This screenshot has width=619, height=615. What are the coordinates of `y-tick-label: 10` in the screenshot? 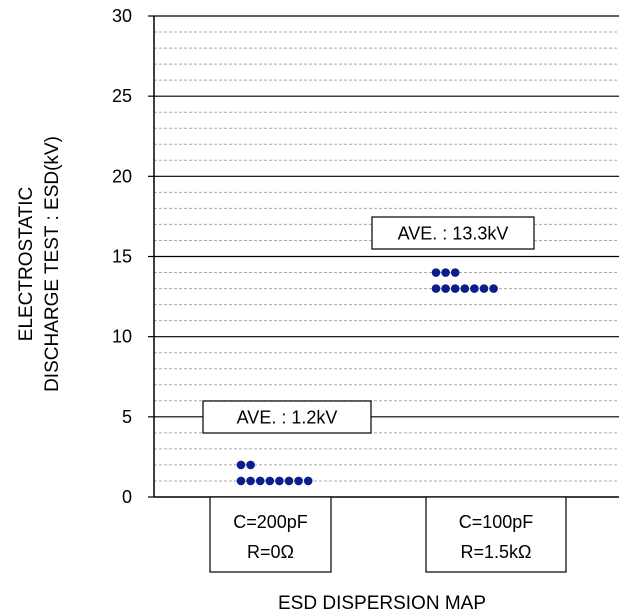 It's located at (122, 337).